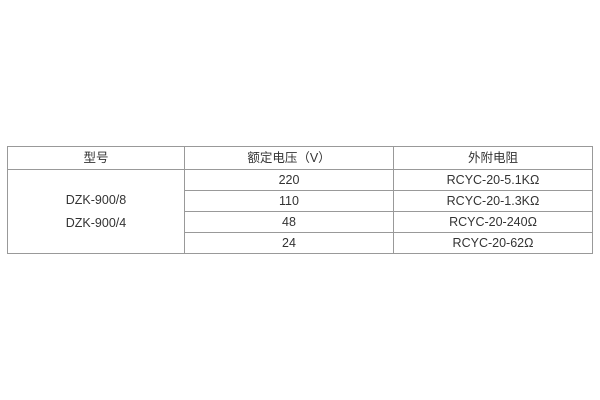  Describe the element at coordinates (96, 158) in the screenshot. I see `header-model: 型号` at that location.